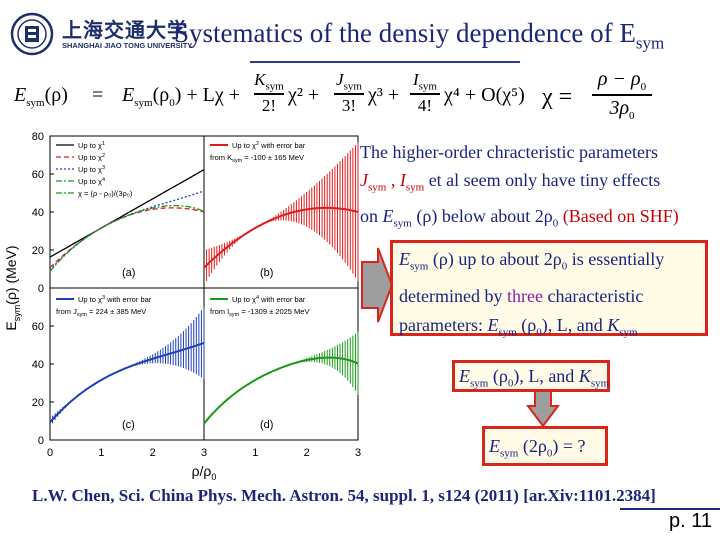 The image size is (720, 540). I want to click on panel-b-legend-entry: Up to χ2 with error bar, so click(269, 145).